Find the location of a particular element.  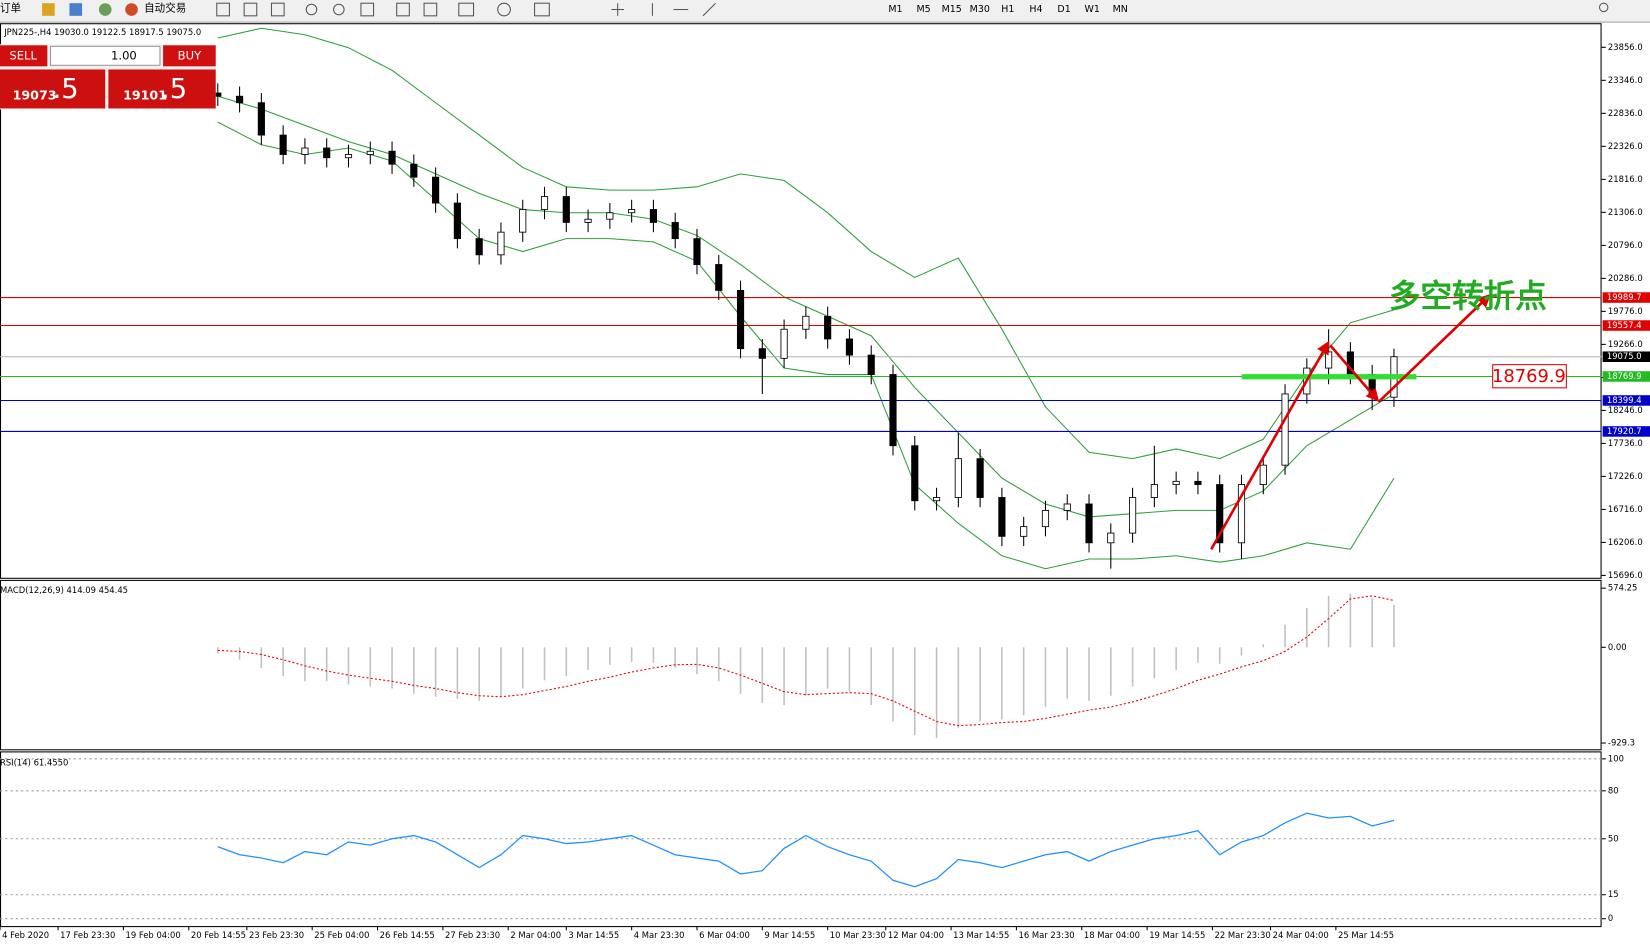

x-tick-label: 10 Mar 23:30 is located at coordinates (858, 935).